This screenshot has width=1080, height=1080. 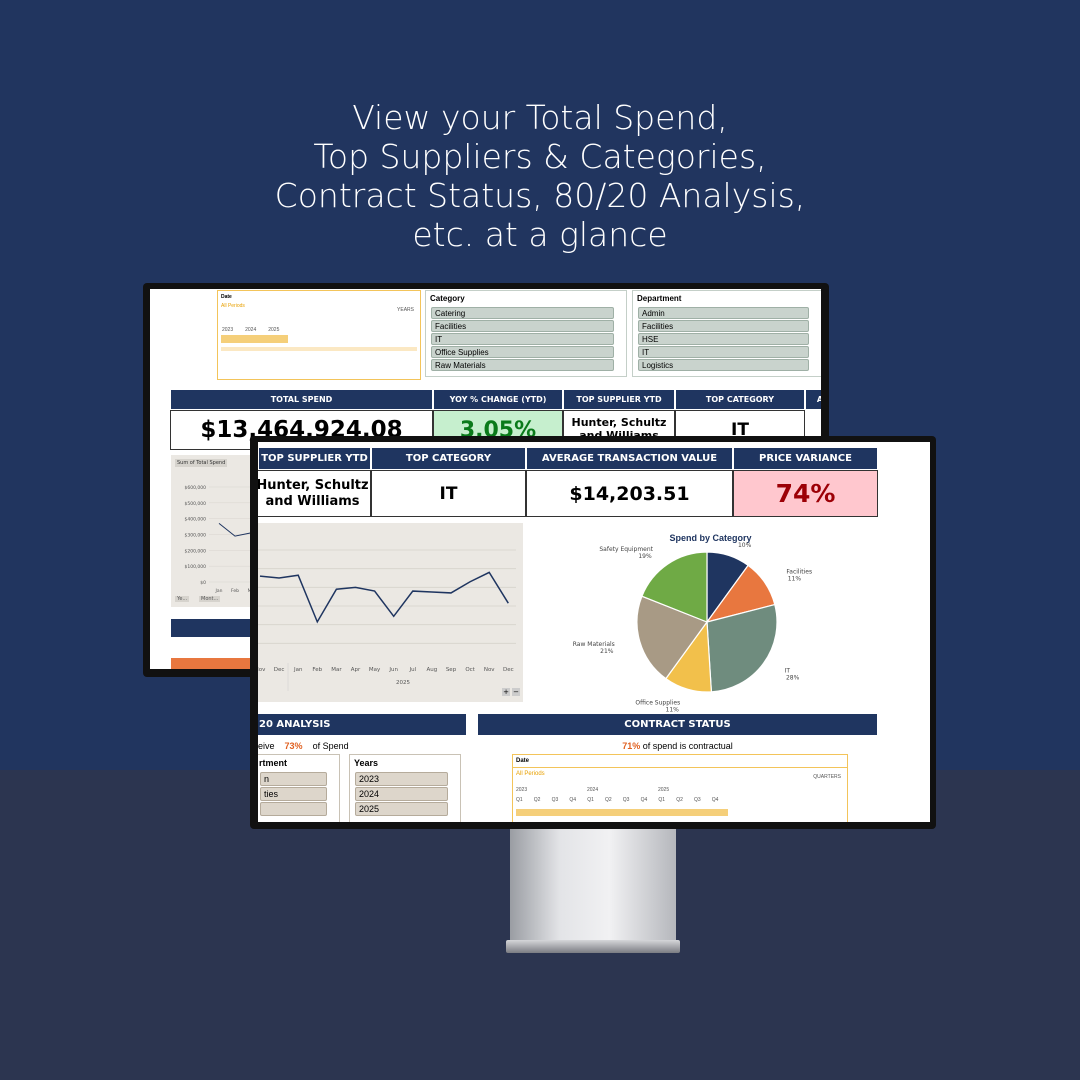 I want to click on y-tick-label: $400,000, so click(x=196, y=520).